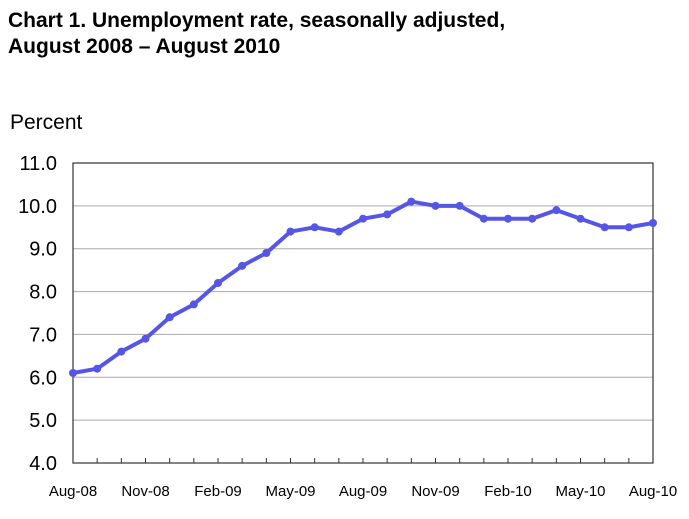 This screenshot has height=519, width=689. What do you see at coordinates (46, 122) in the screenshot?
I see `y-axis-label: Percent` at bounding box center [46, 122].